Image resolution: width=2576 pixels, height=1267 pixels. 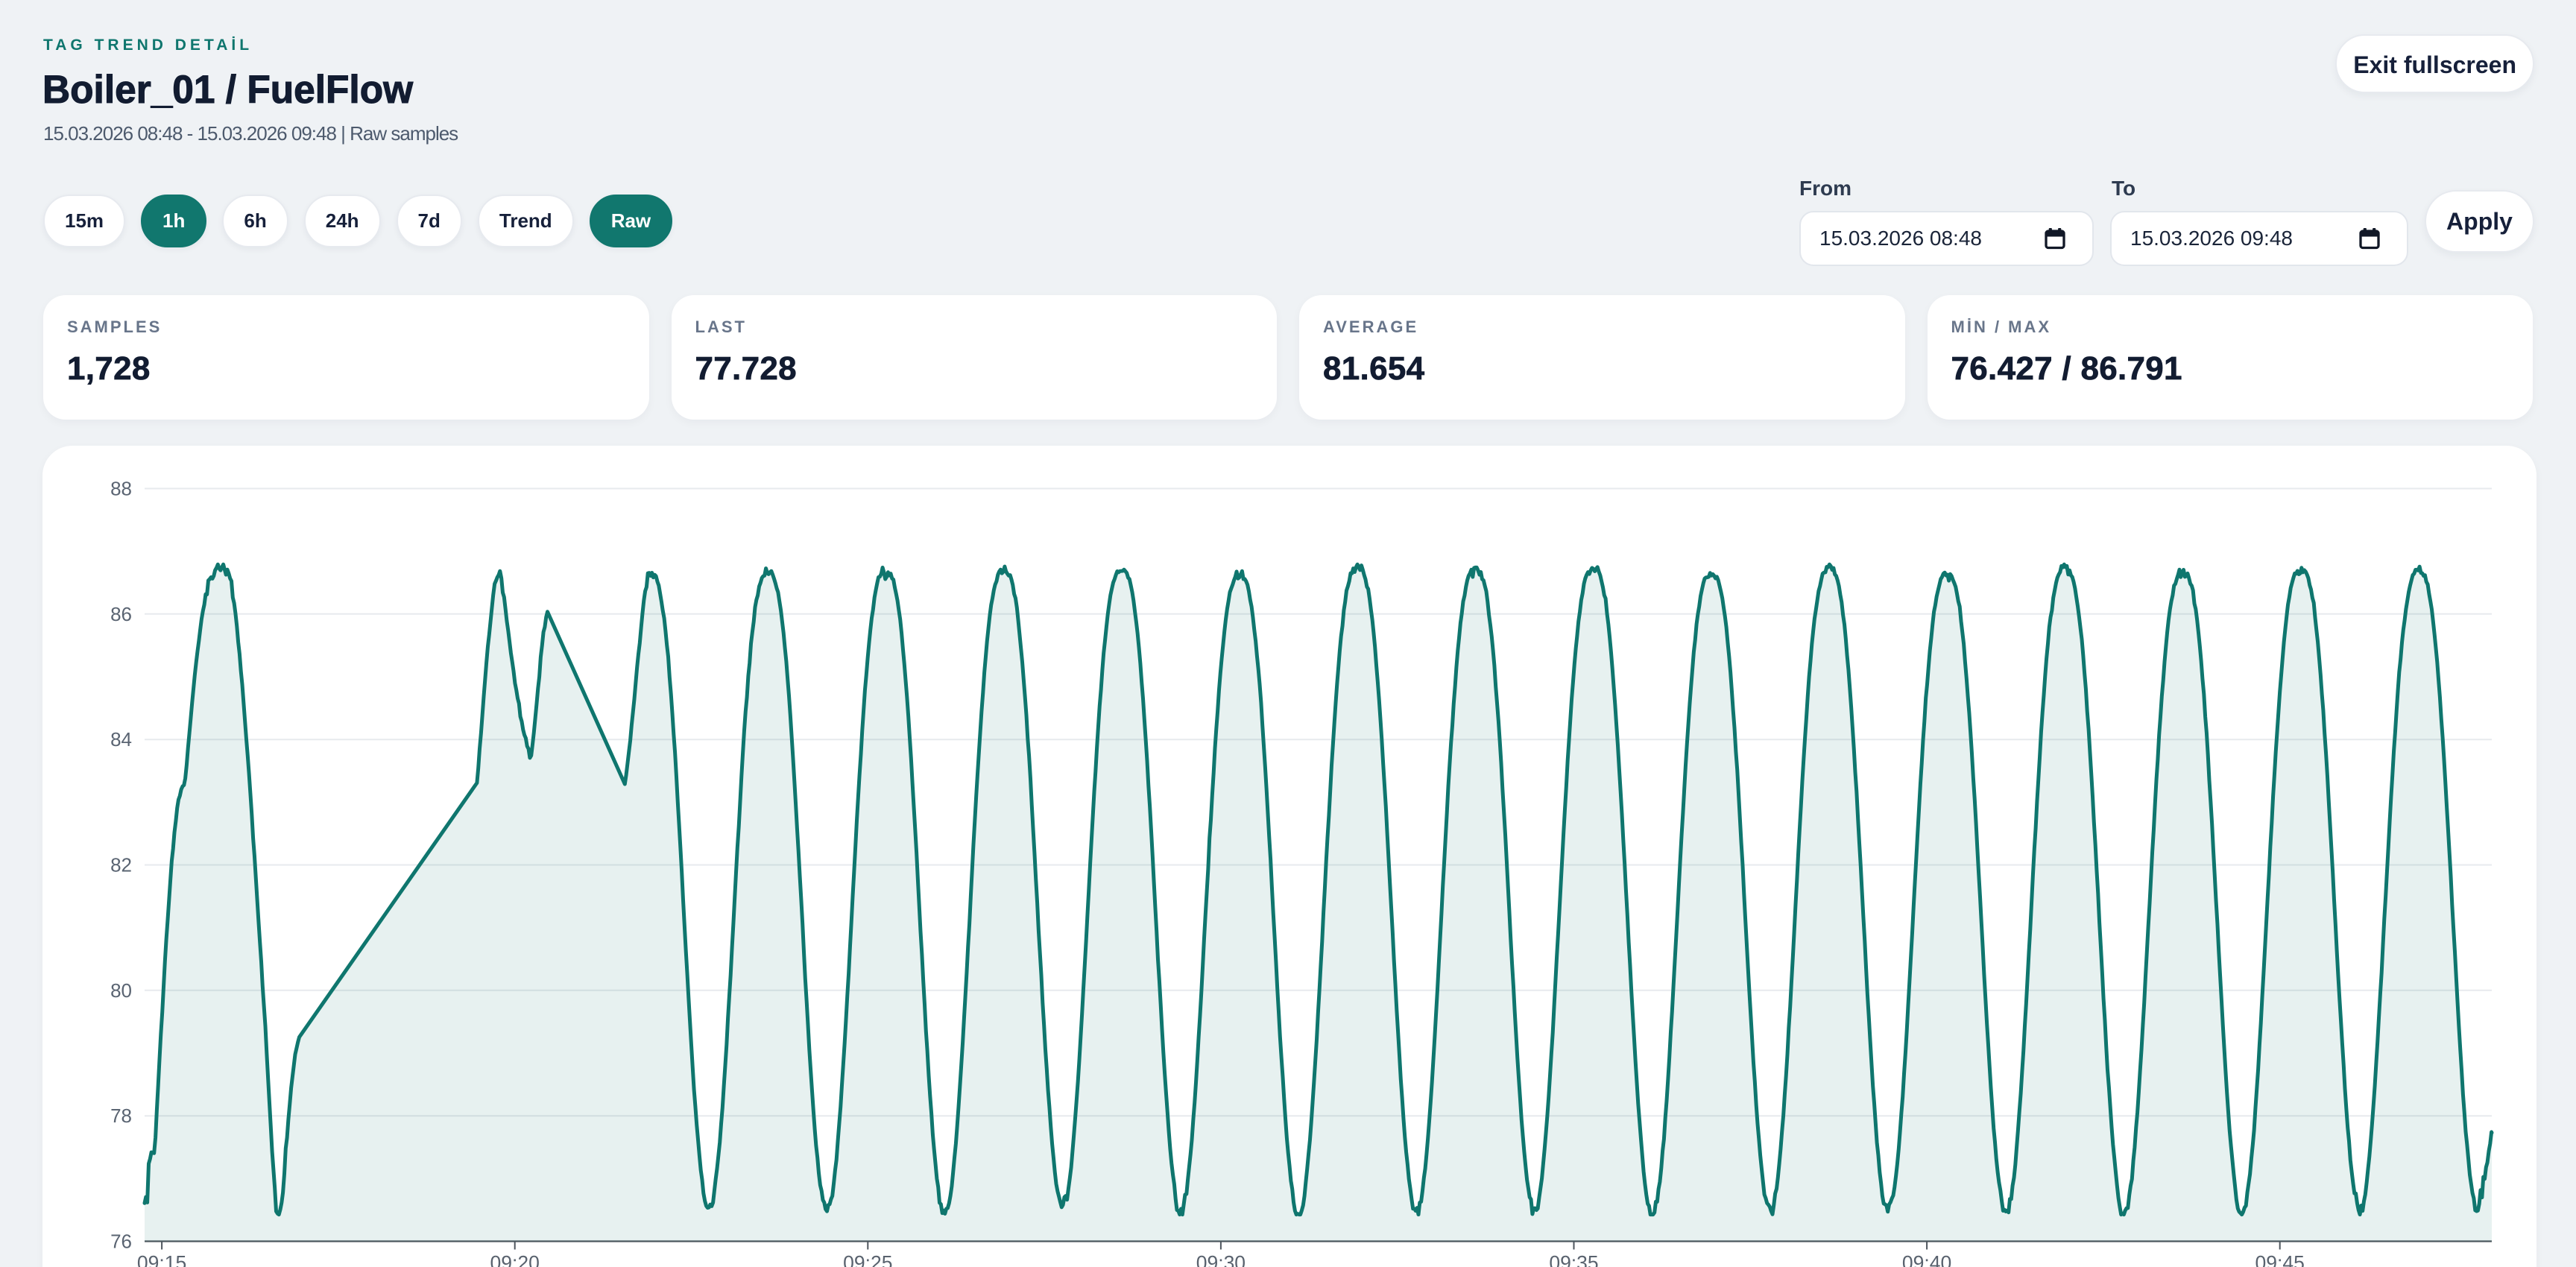 What do you see at coordinates (161, 1259) in the screenshot?
I see `svg-text: 09:15` at bounding box center [161, 1259].